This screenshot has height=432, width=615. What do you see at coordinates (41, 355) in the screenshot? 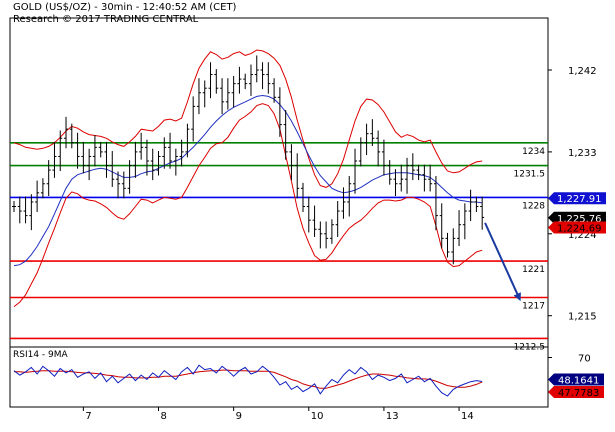
I see `rsi-title: RSI14 - 9MA` at bounding box center [41, 355].